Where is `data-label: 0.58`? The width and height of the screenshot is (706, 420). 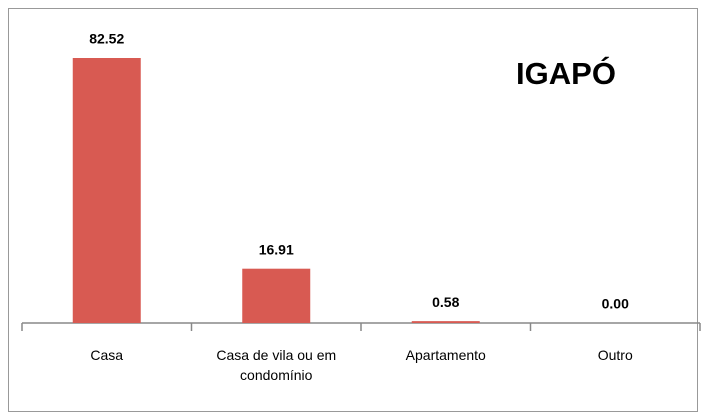 data-label: 0.58 is located at coordinates (445, 302).